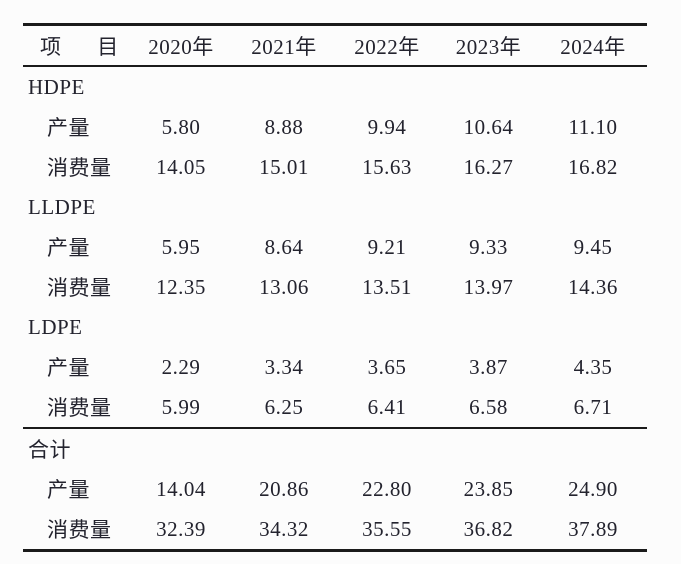 The height and width of the screenshot is (564, 681). Describe the element at coordinates (335, 247) in the screenshot. I see `table-row: 产量 5.95 8.64 9.21 9.33 9.45` at that location.